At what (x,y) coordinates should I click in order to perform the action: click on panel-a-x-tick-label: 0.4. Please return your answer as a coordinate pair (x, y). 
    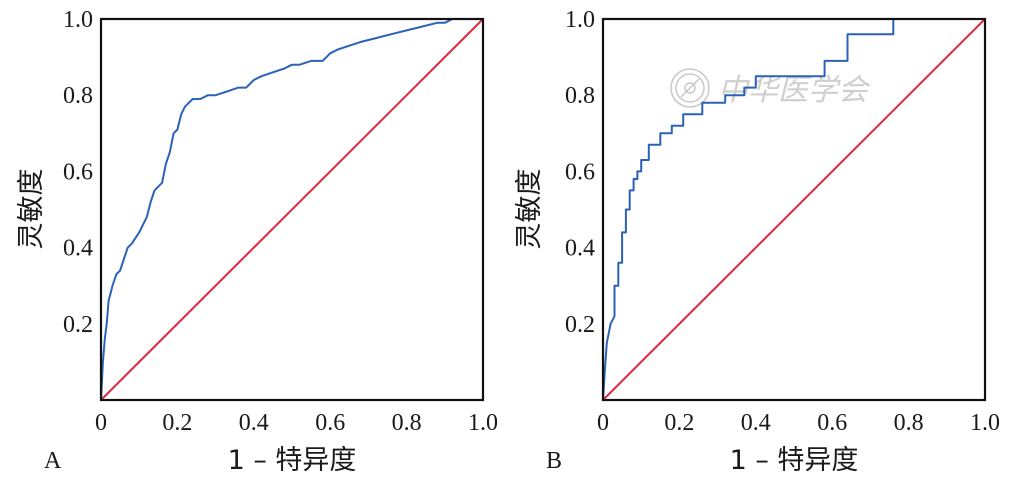
    Looking at the image, I should click on (254, 423).